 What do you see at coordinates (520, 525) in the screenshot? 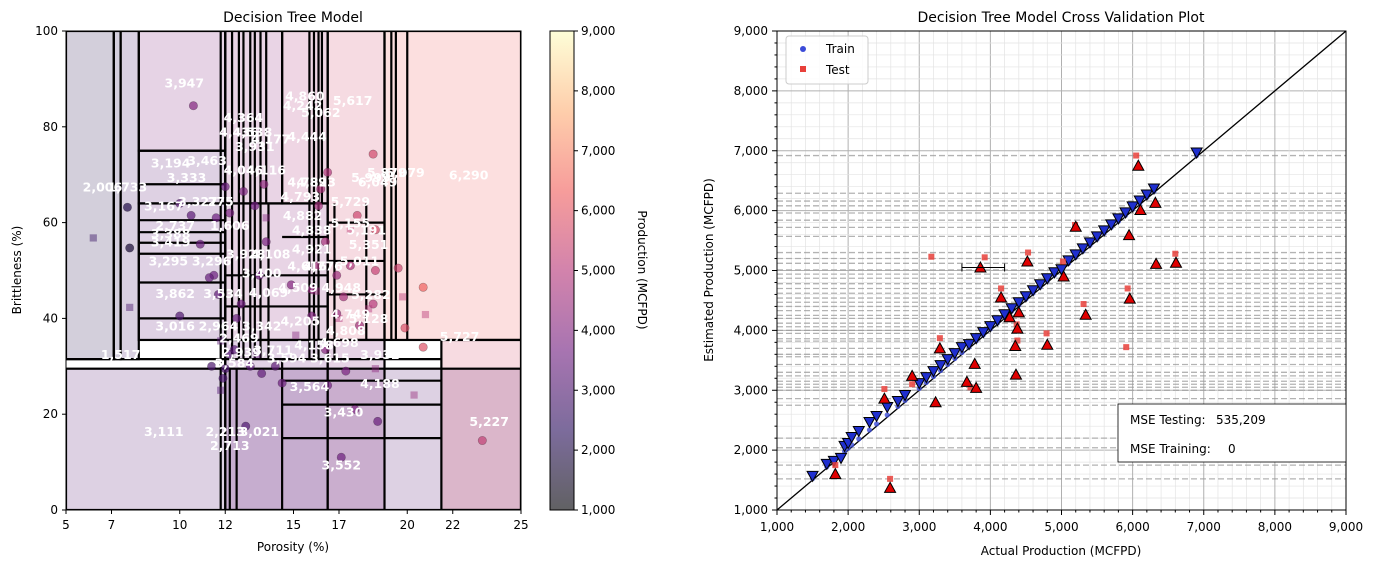
I see `x-tick-label: 25` at bounding box center [520, 525].